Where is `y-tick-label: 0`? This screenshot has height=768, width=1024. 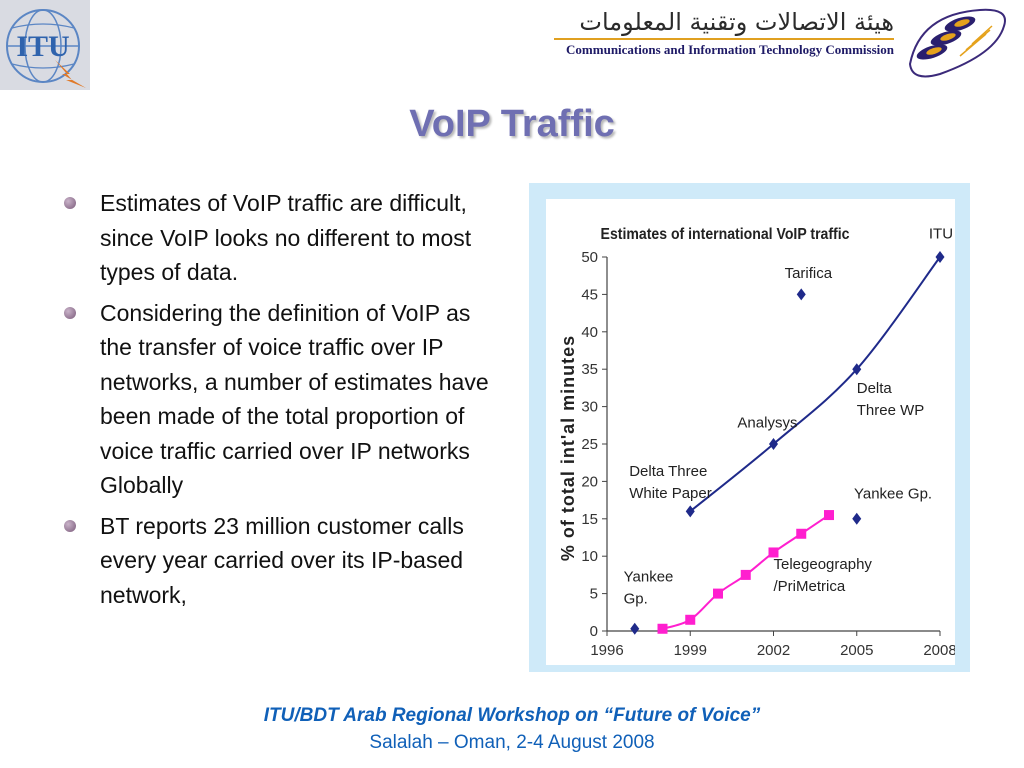 y-tick-label: 0 is located at coordinates (594, 631).